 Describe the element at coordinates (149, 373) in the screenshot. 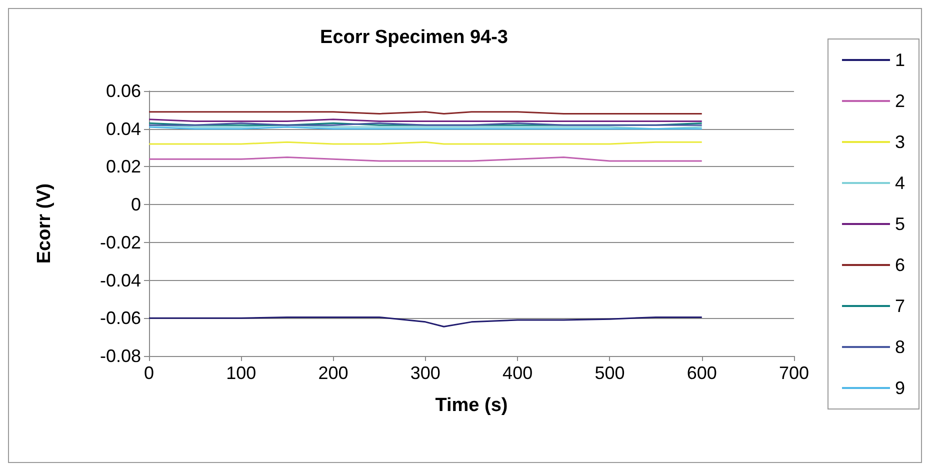

I see `x-tick-label: 0` at that location.